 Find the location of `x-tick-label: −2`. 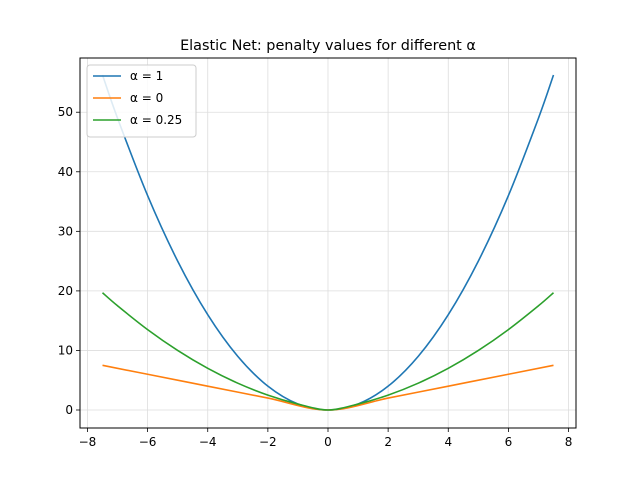

x-tick-label: −2 is located at coordinates (268, 442).